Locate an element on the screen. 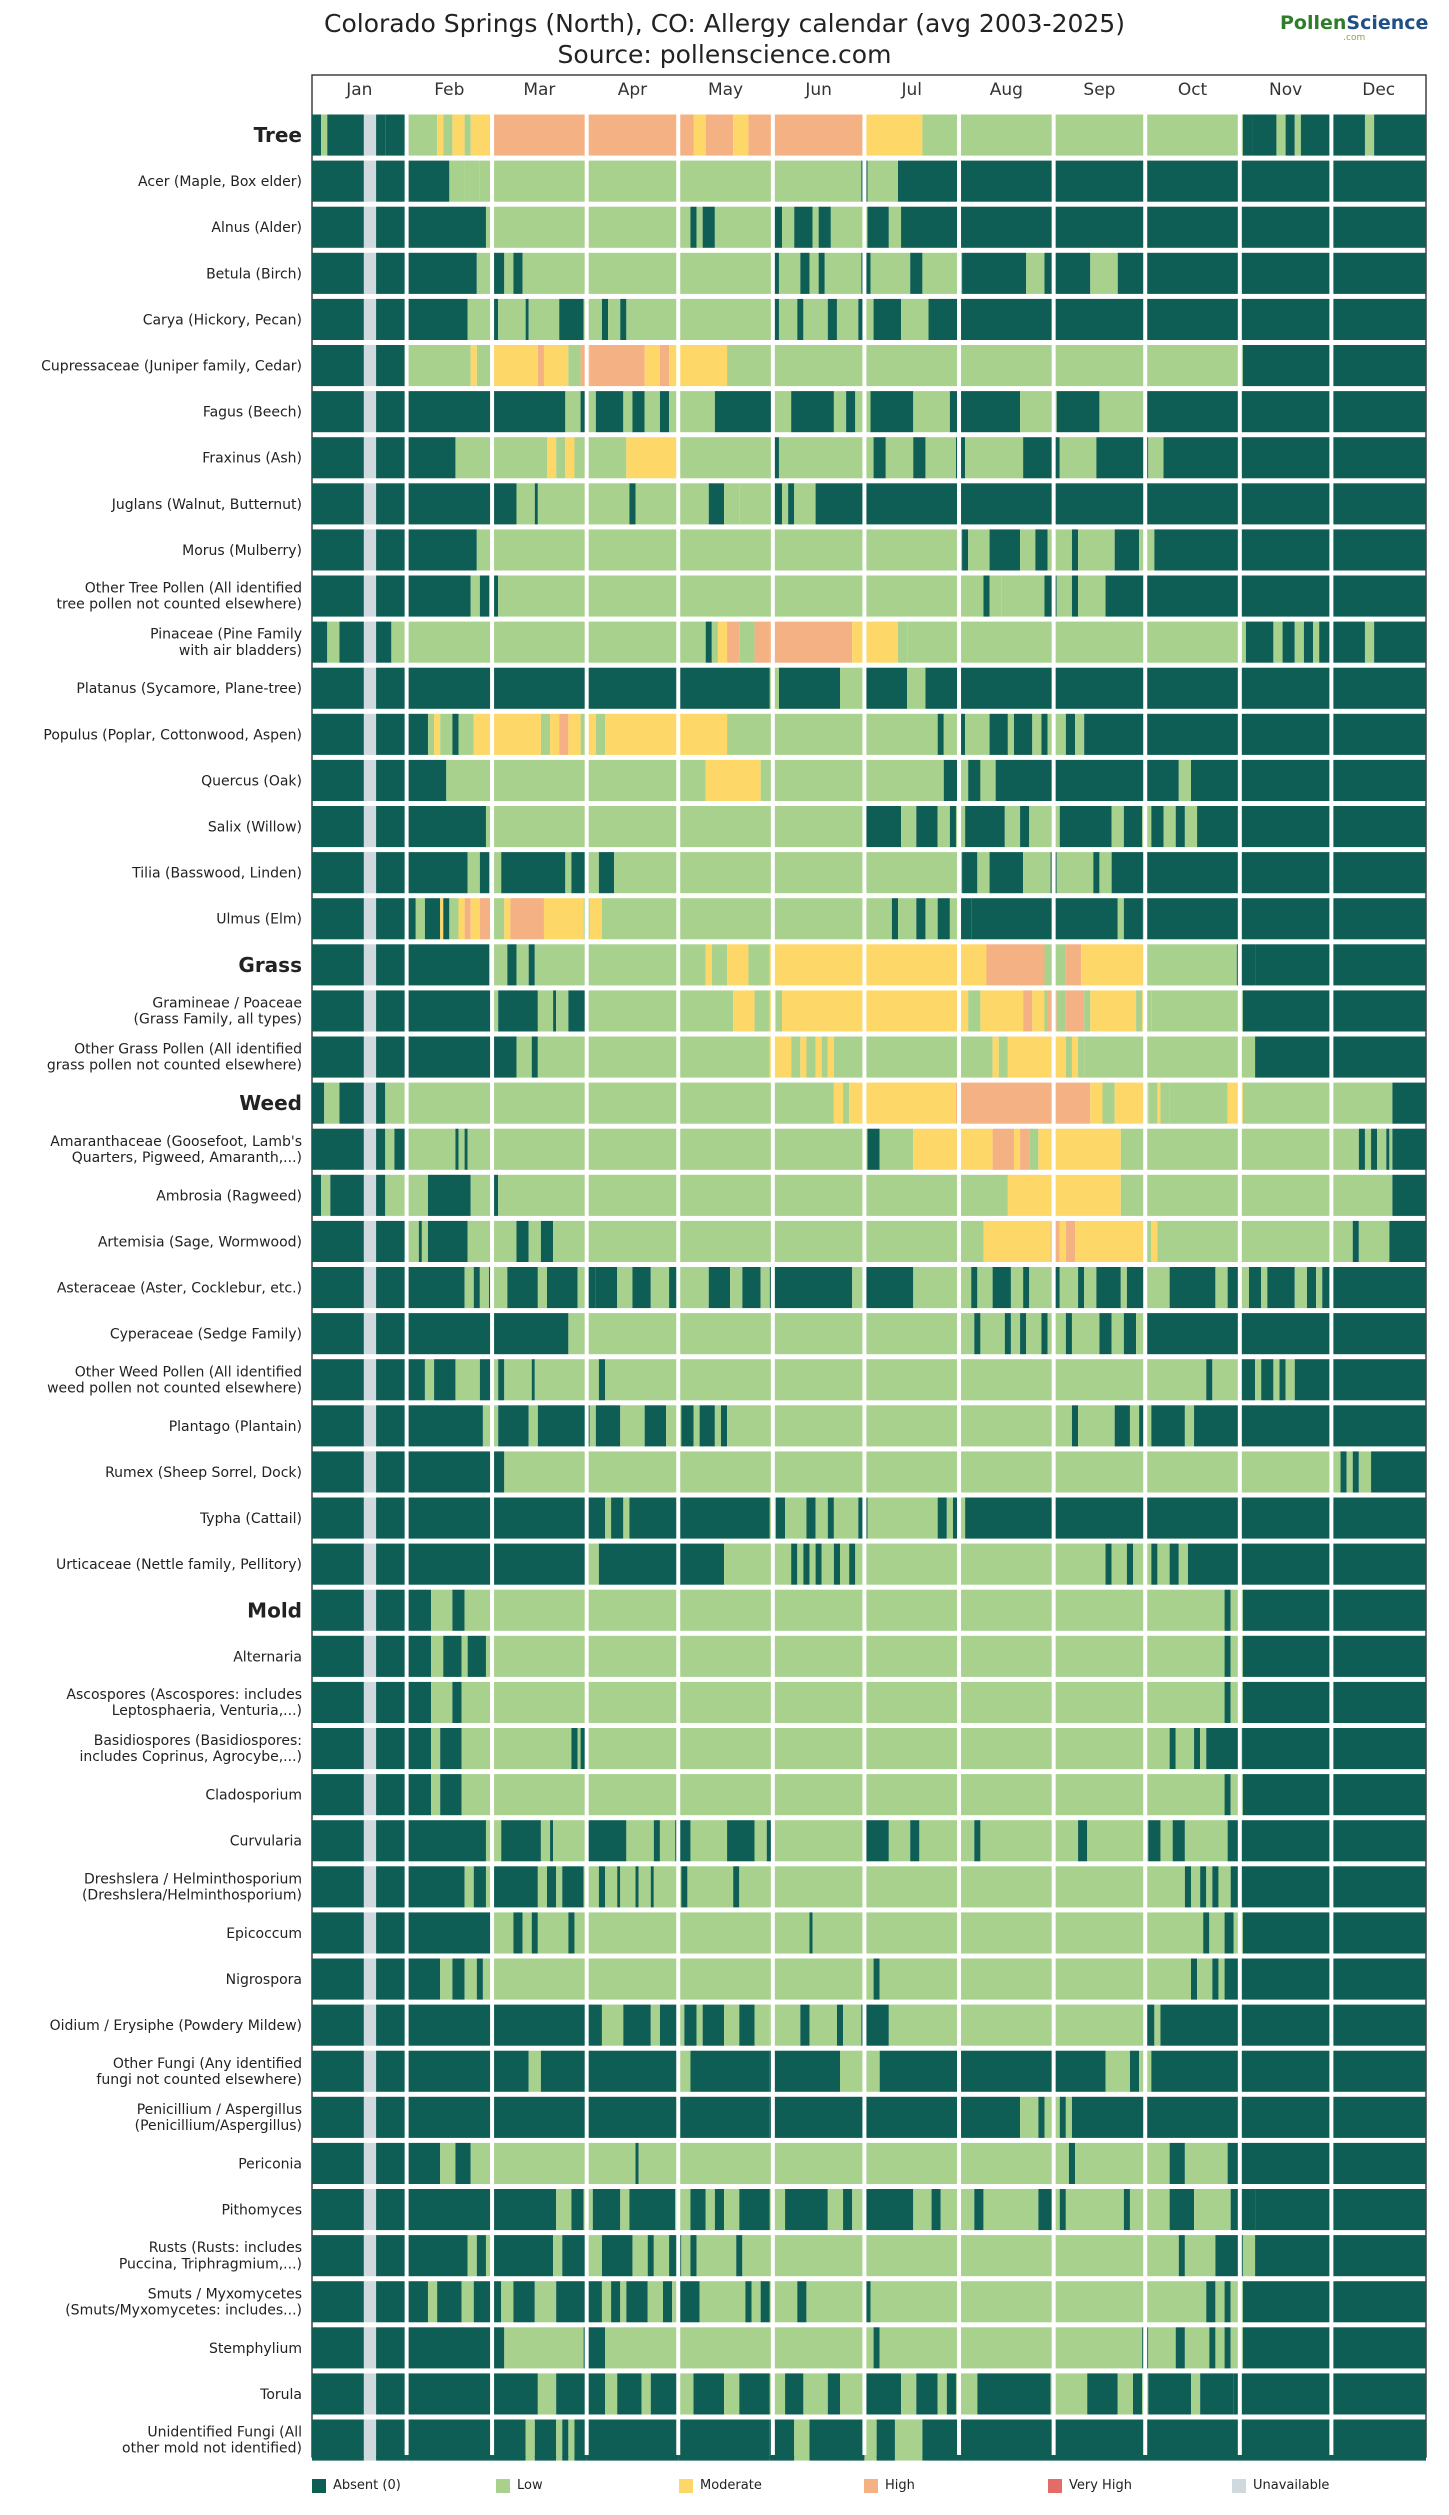  row-label: Carya (Hickory, Pecan) is located at coordinates (222, 320).